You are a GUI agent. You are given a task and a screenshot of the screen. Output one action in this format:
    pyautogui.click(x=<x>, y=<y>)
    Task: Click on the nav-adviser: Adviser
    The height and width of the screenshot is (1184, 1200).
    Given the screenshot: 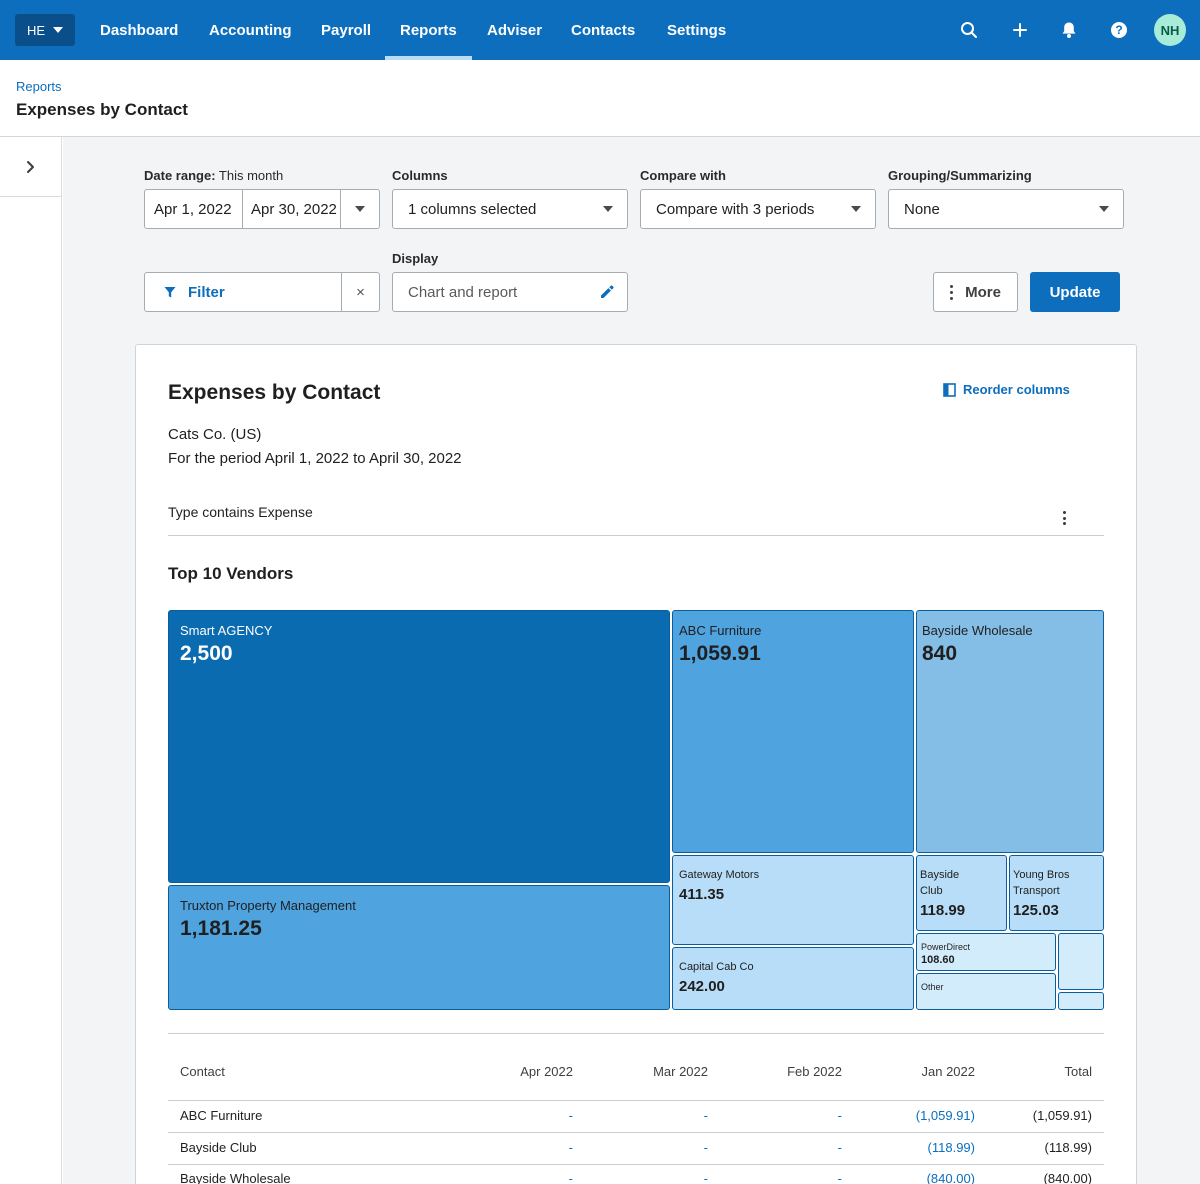 What is the action you would take?
    pyautogui.click(x=515, y=30)
    